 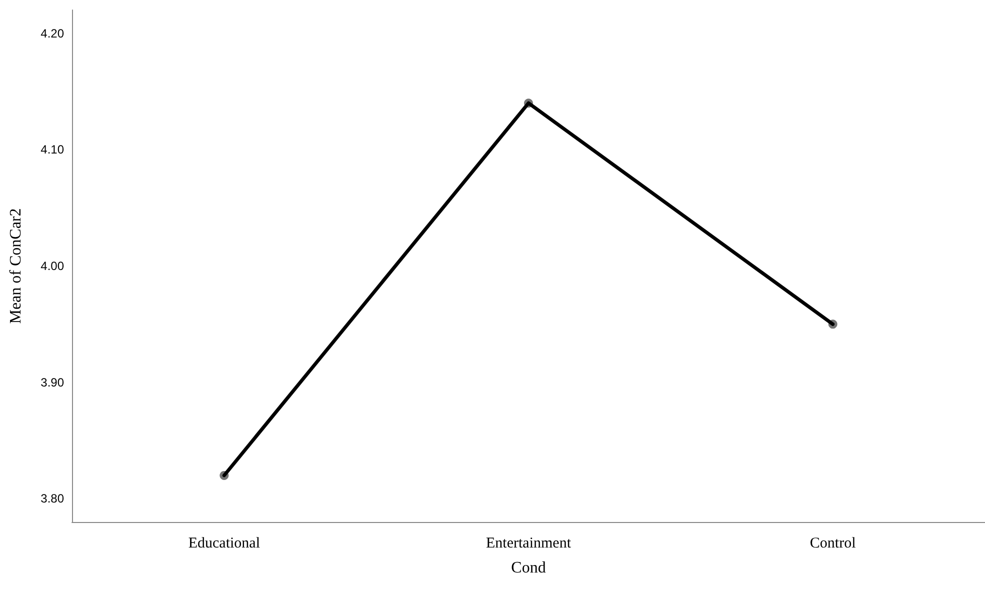 I want to click on y-axis-title: Mean of ConCar2, so click(x=16, y=266).